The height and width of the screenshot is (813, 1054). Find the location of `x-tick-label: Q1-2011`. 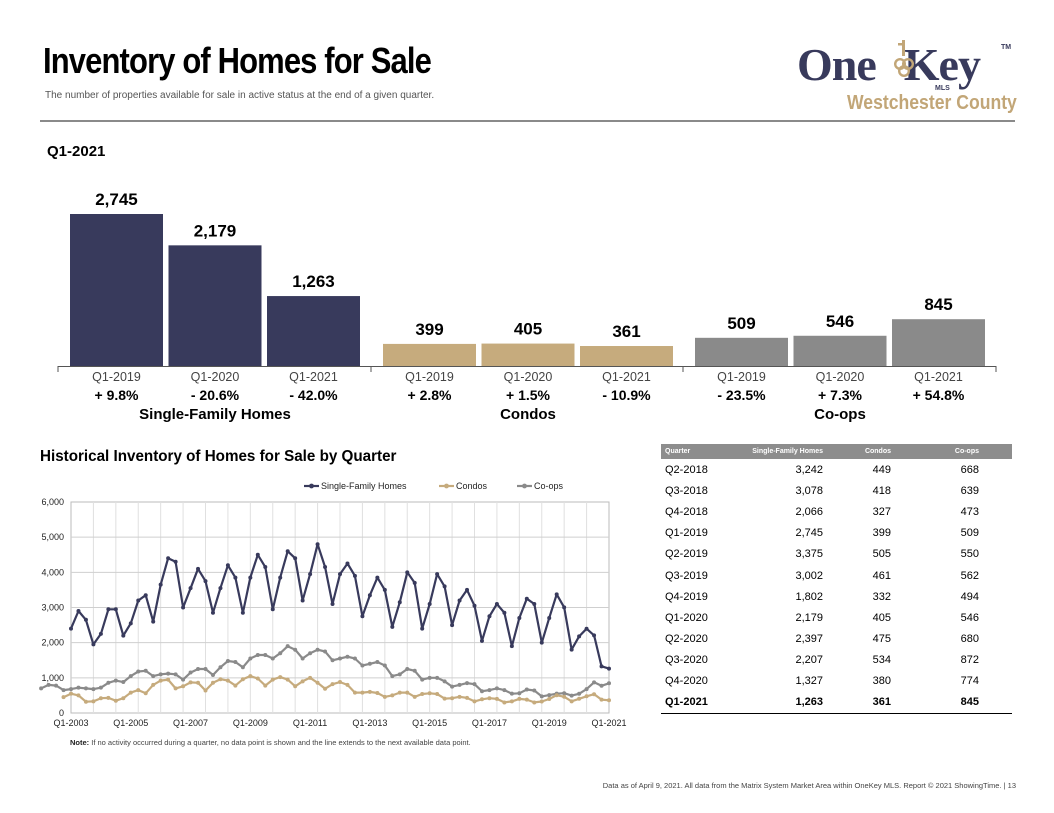

x-tick-label: Q1-2011 is located at coordinates (310, 723).